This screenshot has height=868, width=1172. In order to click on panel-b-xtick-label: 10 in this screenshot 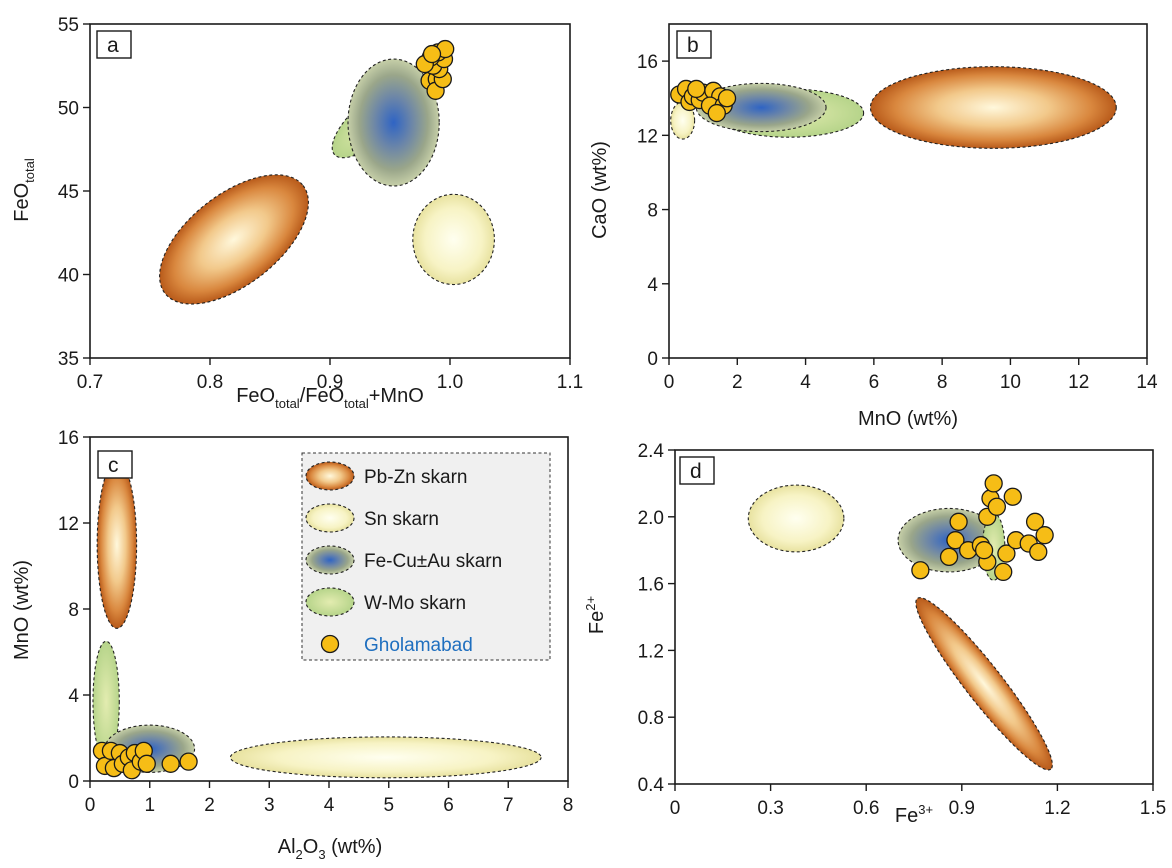, I will do `click(1010, 382)`.